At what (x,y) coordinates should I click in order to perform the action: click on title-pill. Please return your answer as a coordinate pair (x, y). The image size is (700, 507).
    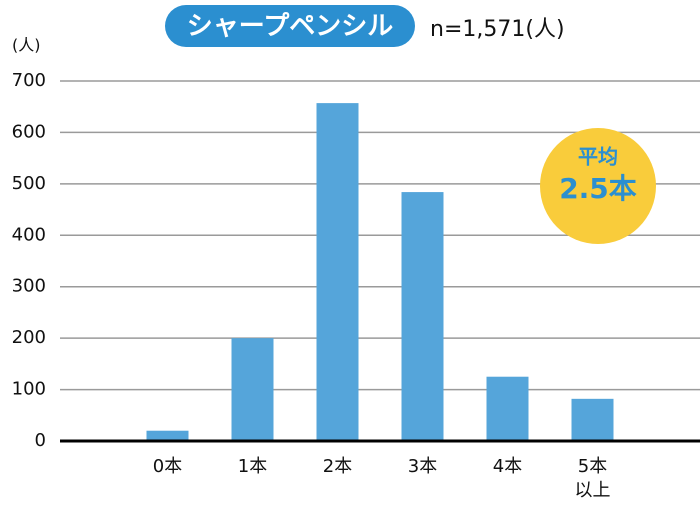
    Looking at the image, I should click on (290, 26).